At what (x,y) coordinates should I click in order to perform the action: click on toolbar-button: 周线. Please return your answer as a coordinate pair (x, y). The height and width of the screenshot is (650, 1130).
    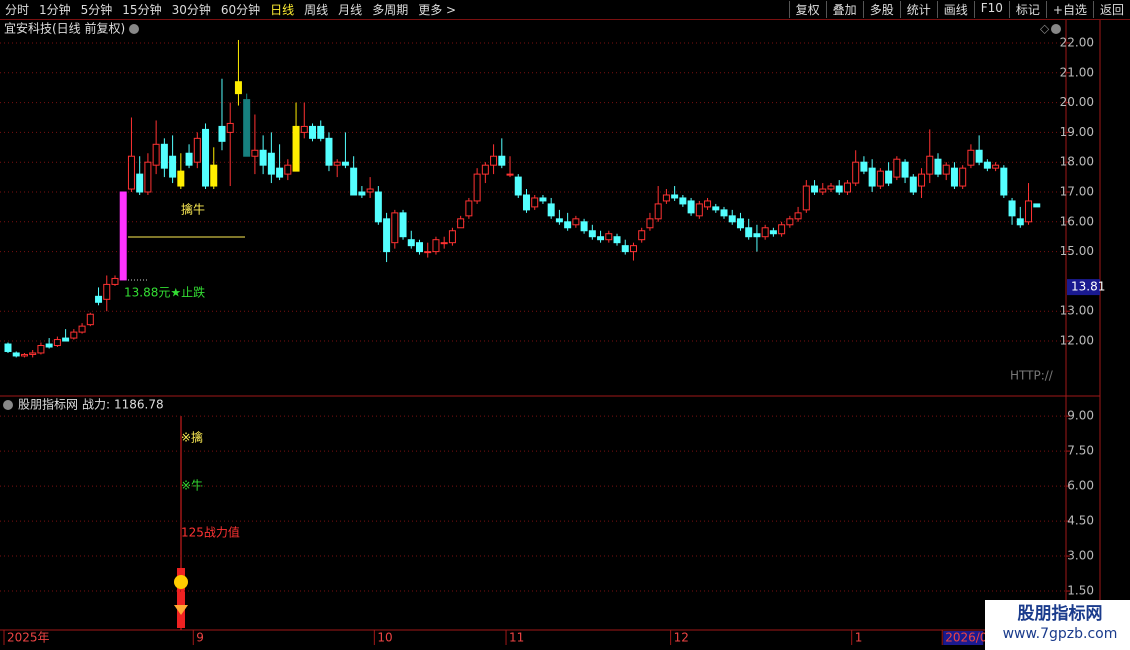
    Looking at the image, I should click on (316, 10).